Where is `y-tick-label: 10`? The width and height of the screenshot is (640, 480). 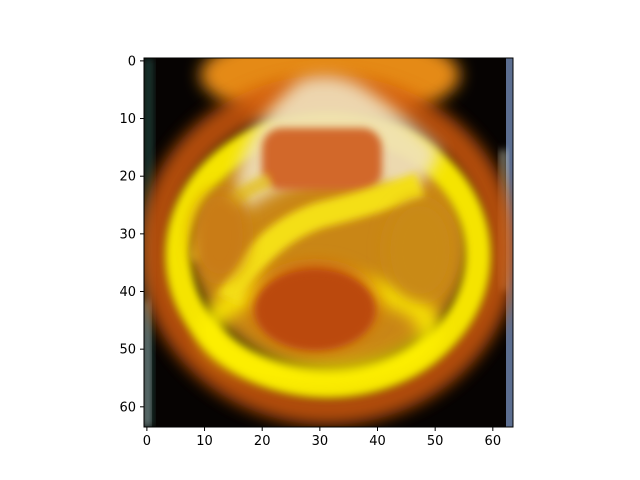 y-tick-label: 10 is located at coordinates (127, 119).